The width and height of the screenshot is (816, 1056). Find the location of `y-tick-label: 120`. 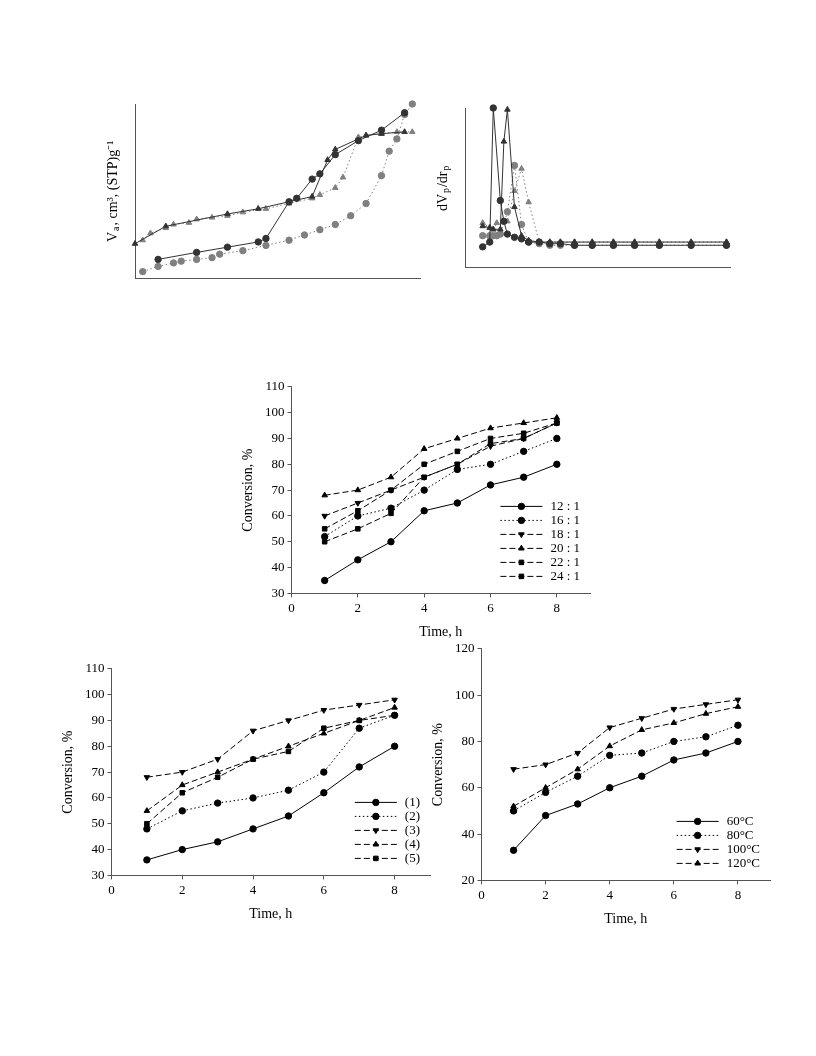

y-tick-label: 120 is located at coordinates (465, 648).